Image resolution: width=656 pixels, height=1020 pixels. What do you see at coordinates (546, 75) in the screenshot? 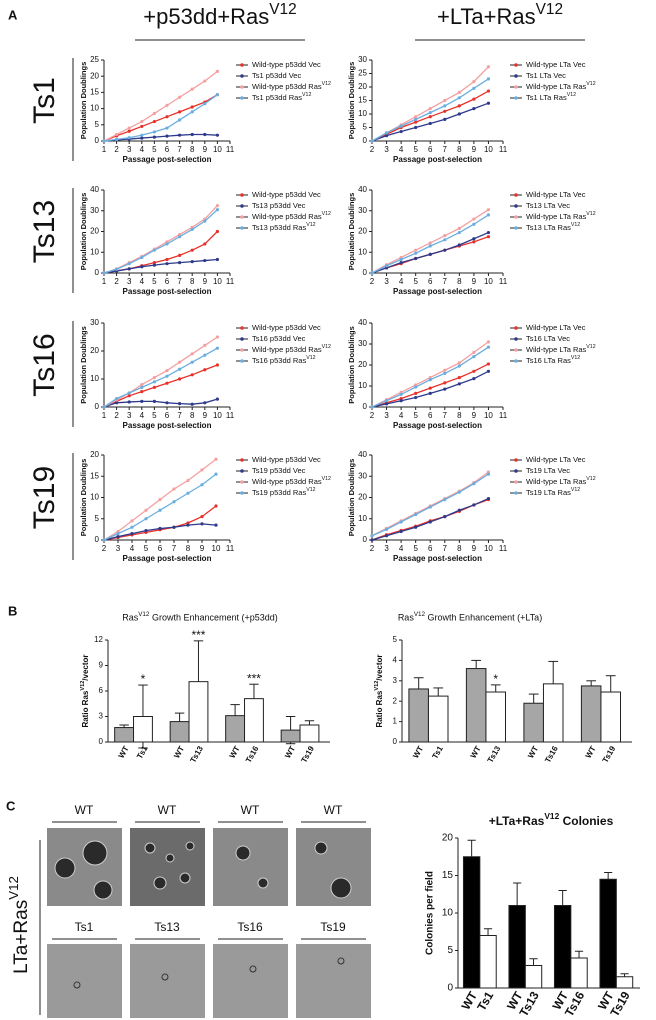
I see `legend-label: Ts1 LTa Vec` at bounding box center [546, 75].